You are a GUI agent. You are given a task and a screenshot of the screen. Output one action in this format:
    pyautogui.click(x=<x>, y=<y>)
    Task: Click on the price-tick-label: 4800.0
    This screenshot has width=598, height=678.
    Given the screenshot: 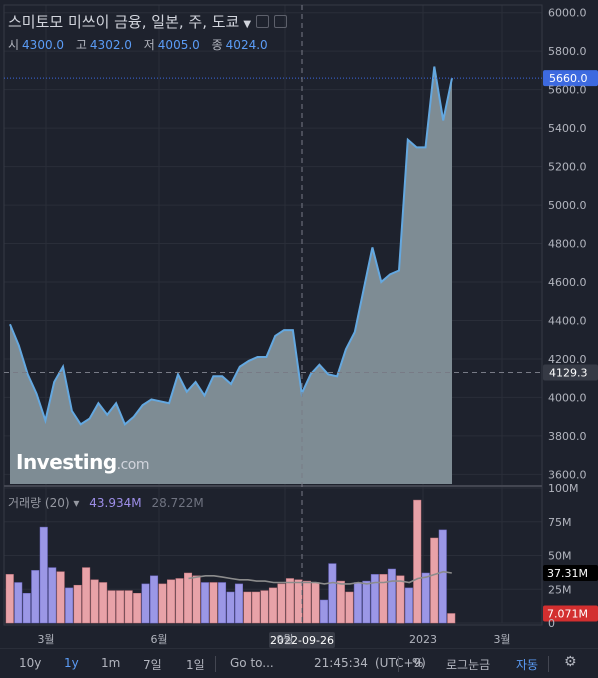 What is the action you would take?
    pyautogui.click(x=567, y=244)
    